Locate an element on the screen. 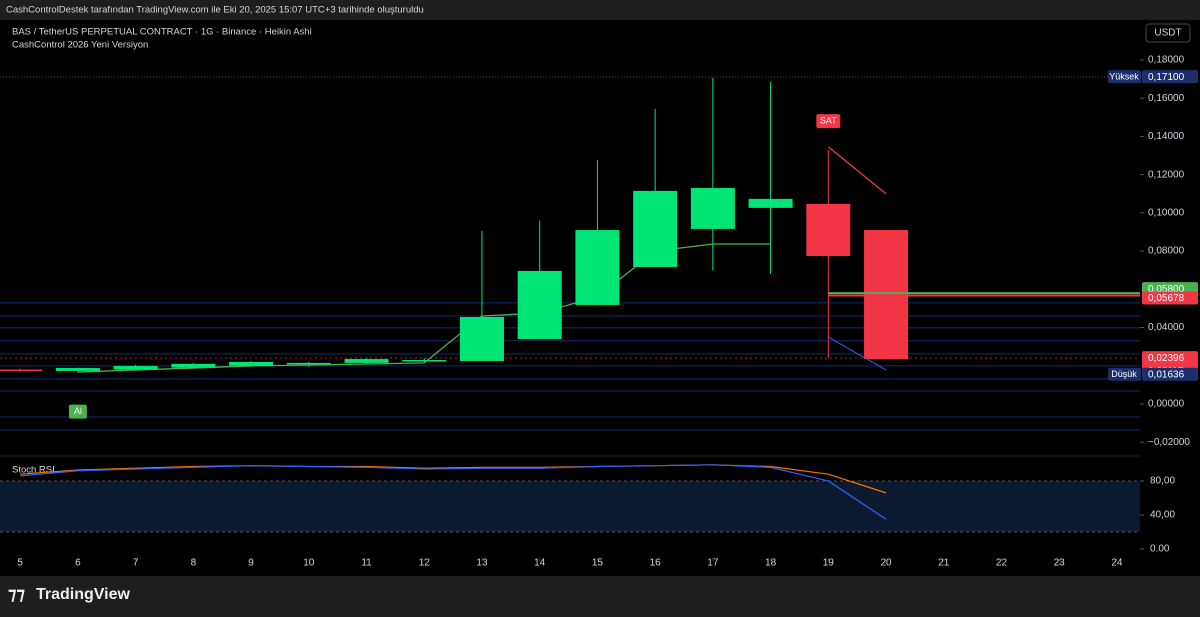 Image resolution: width=1200 pixels, height=617 pixels. stoch-tick-label: 40,00 is located at coordinates (1162, 515).